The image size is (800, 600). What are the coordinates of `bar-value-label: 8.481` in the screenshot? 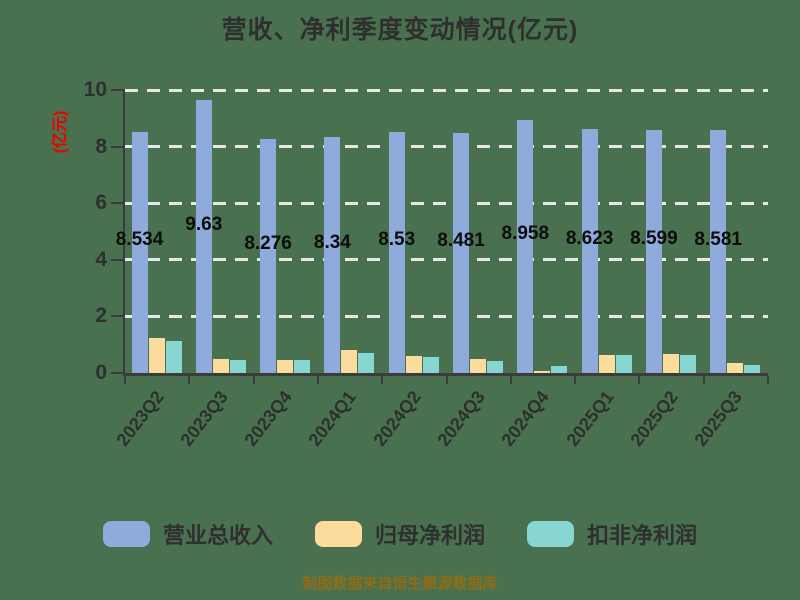 It's located at (461, 240).